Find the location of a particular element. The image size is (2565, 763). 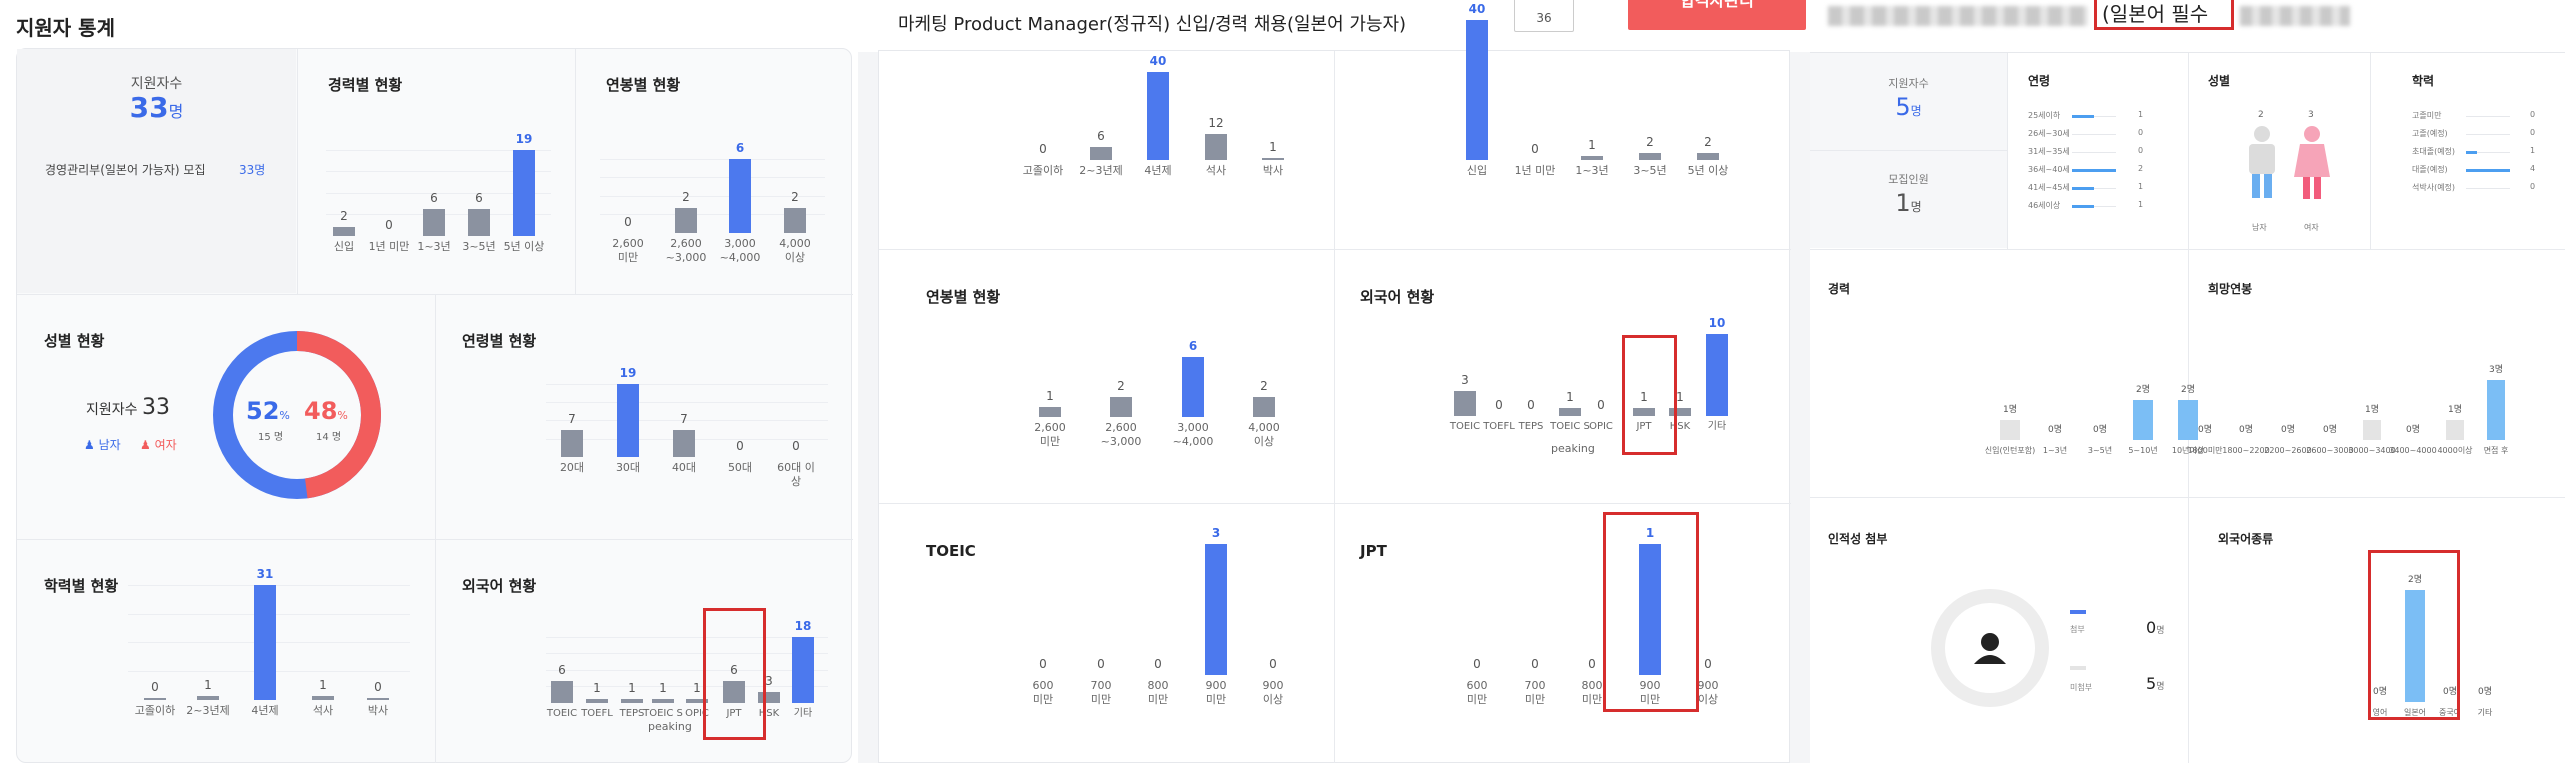

job-posting-name: 경영관리부(일본어 가능자) 모집 is located at coordinates (125, 170).